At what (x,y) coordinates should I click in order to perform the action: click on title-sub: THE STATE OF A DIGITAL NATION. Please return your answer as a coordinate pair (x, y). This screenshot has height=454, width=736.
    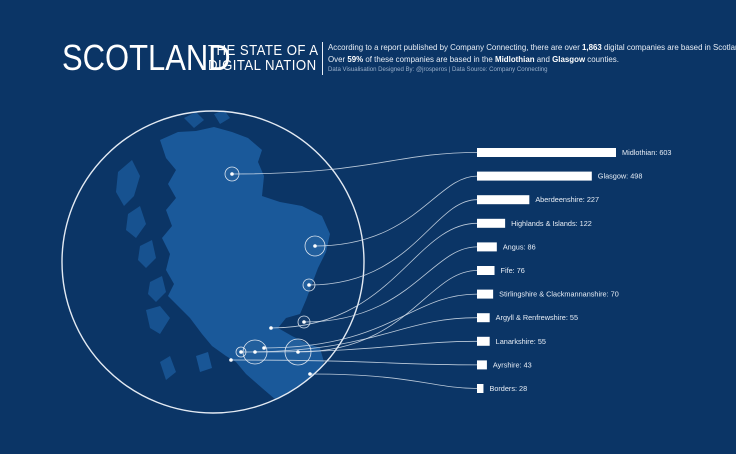
    Looking at the image, I should click on (263, 58).